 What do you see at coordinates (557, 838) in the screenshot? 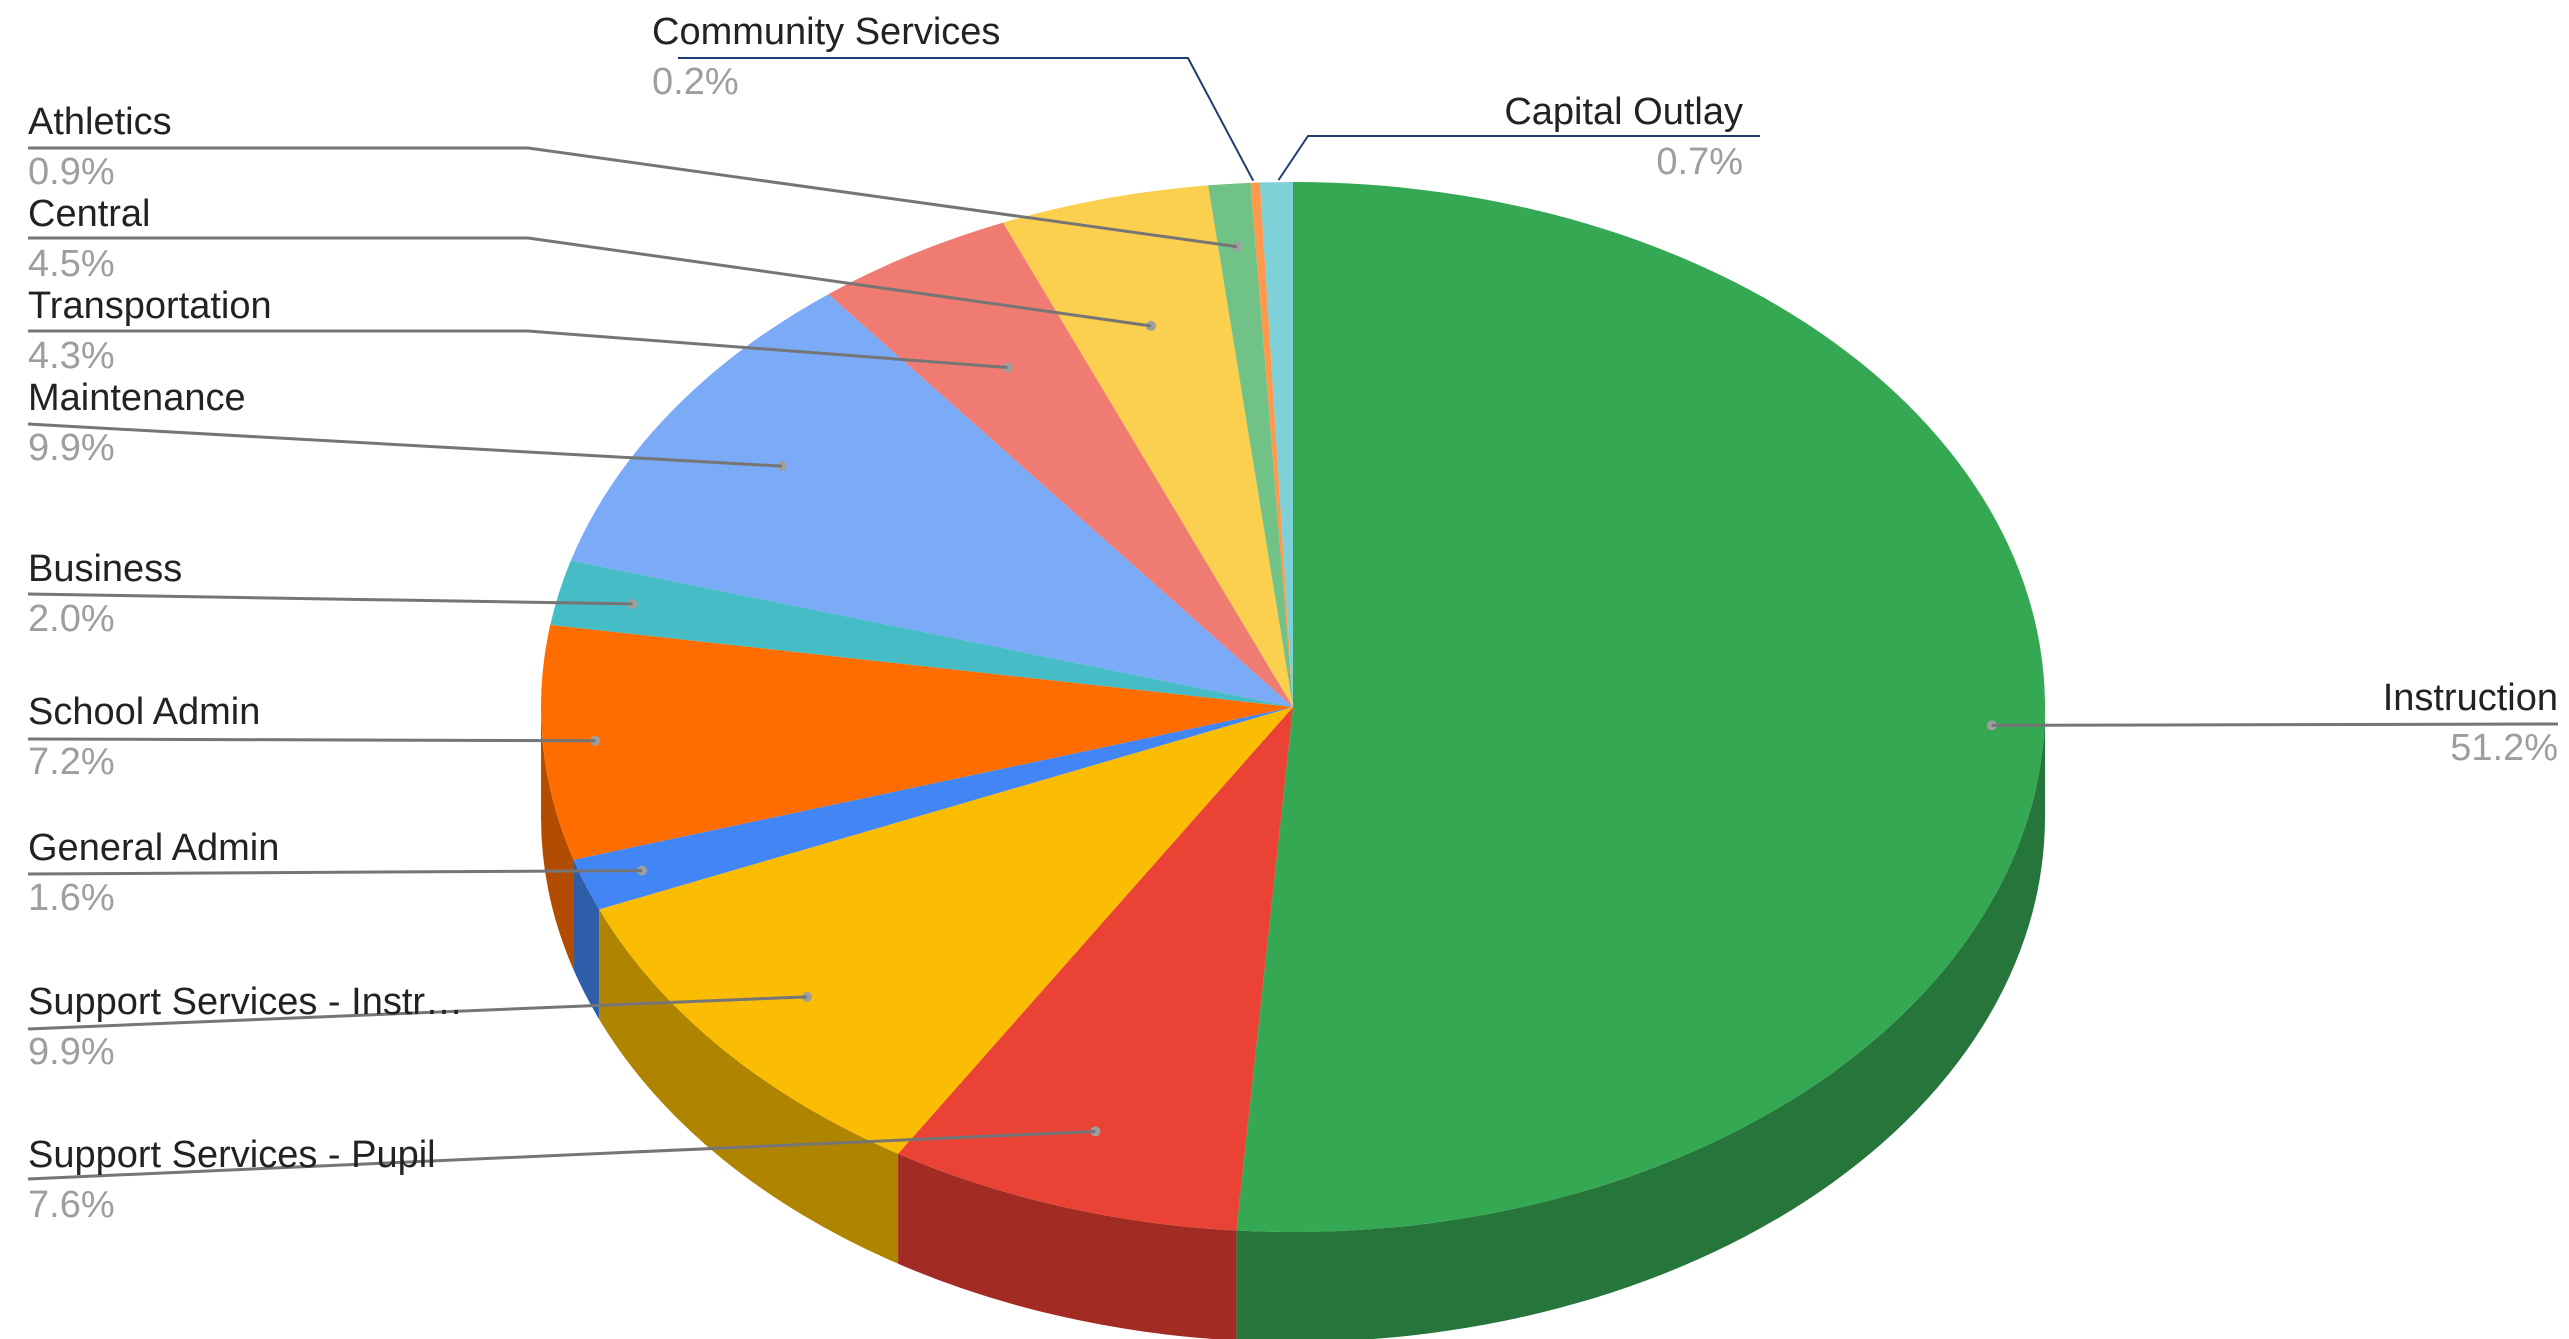
I see `side-school-admin` at bounding box center [557, 838].